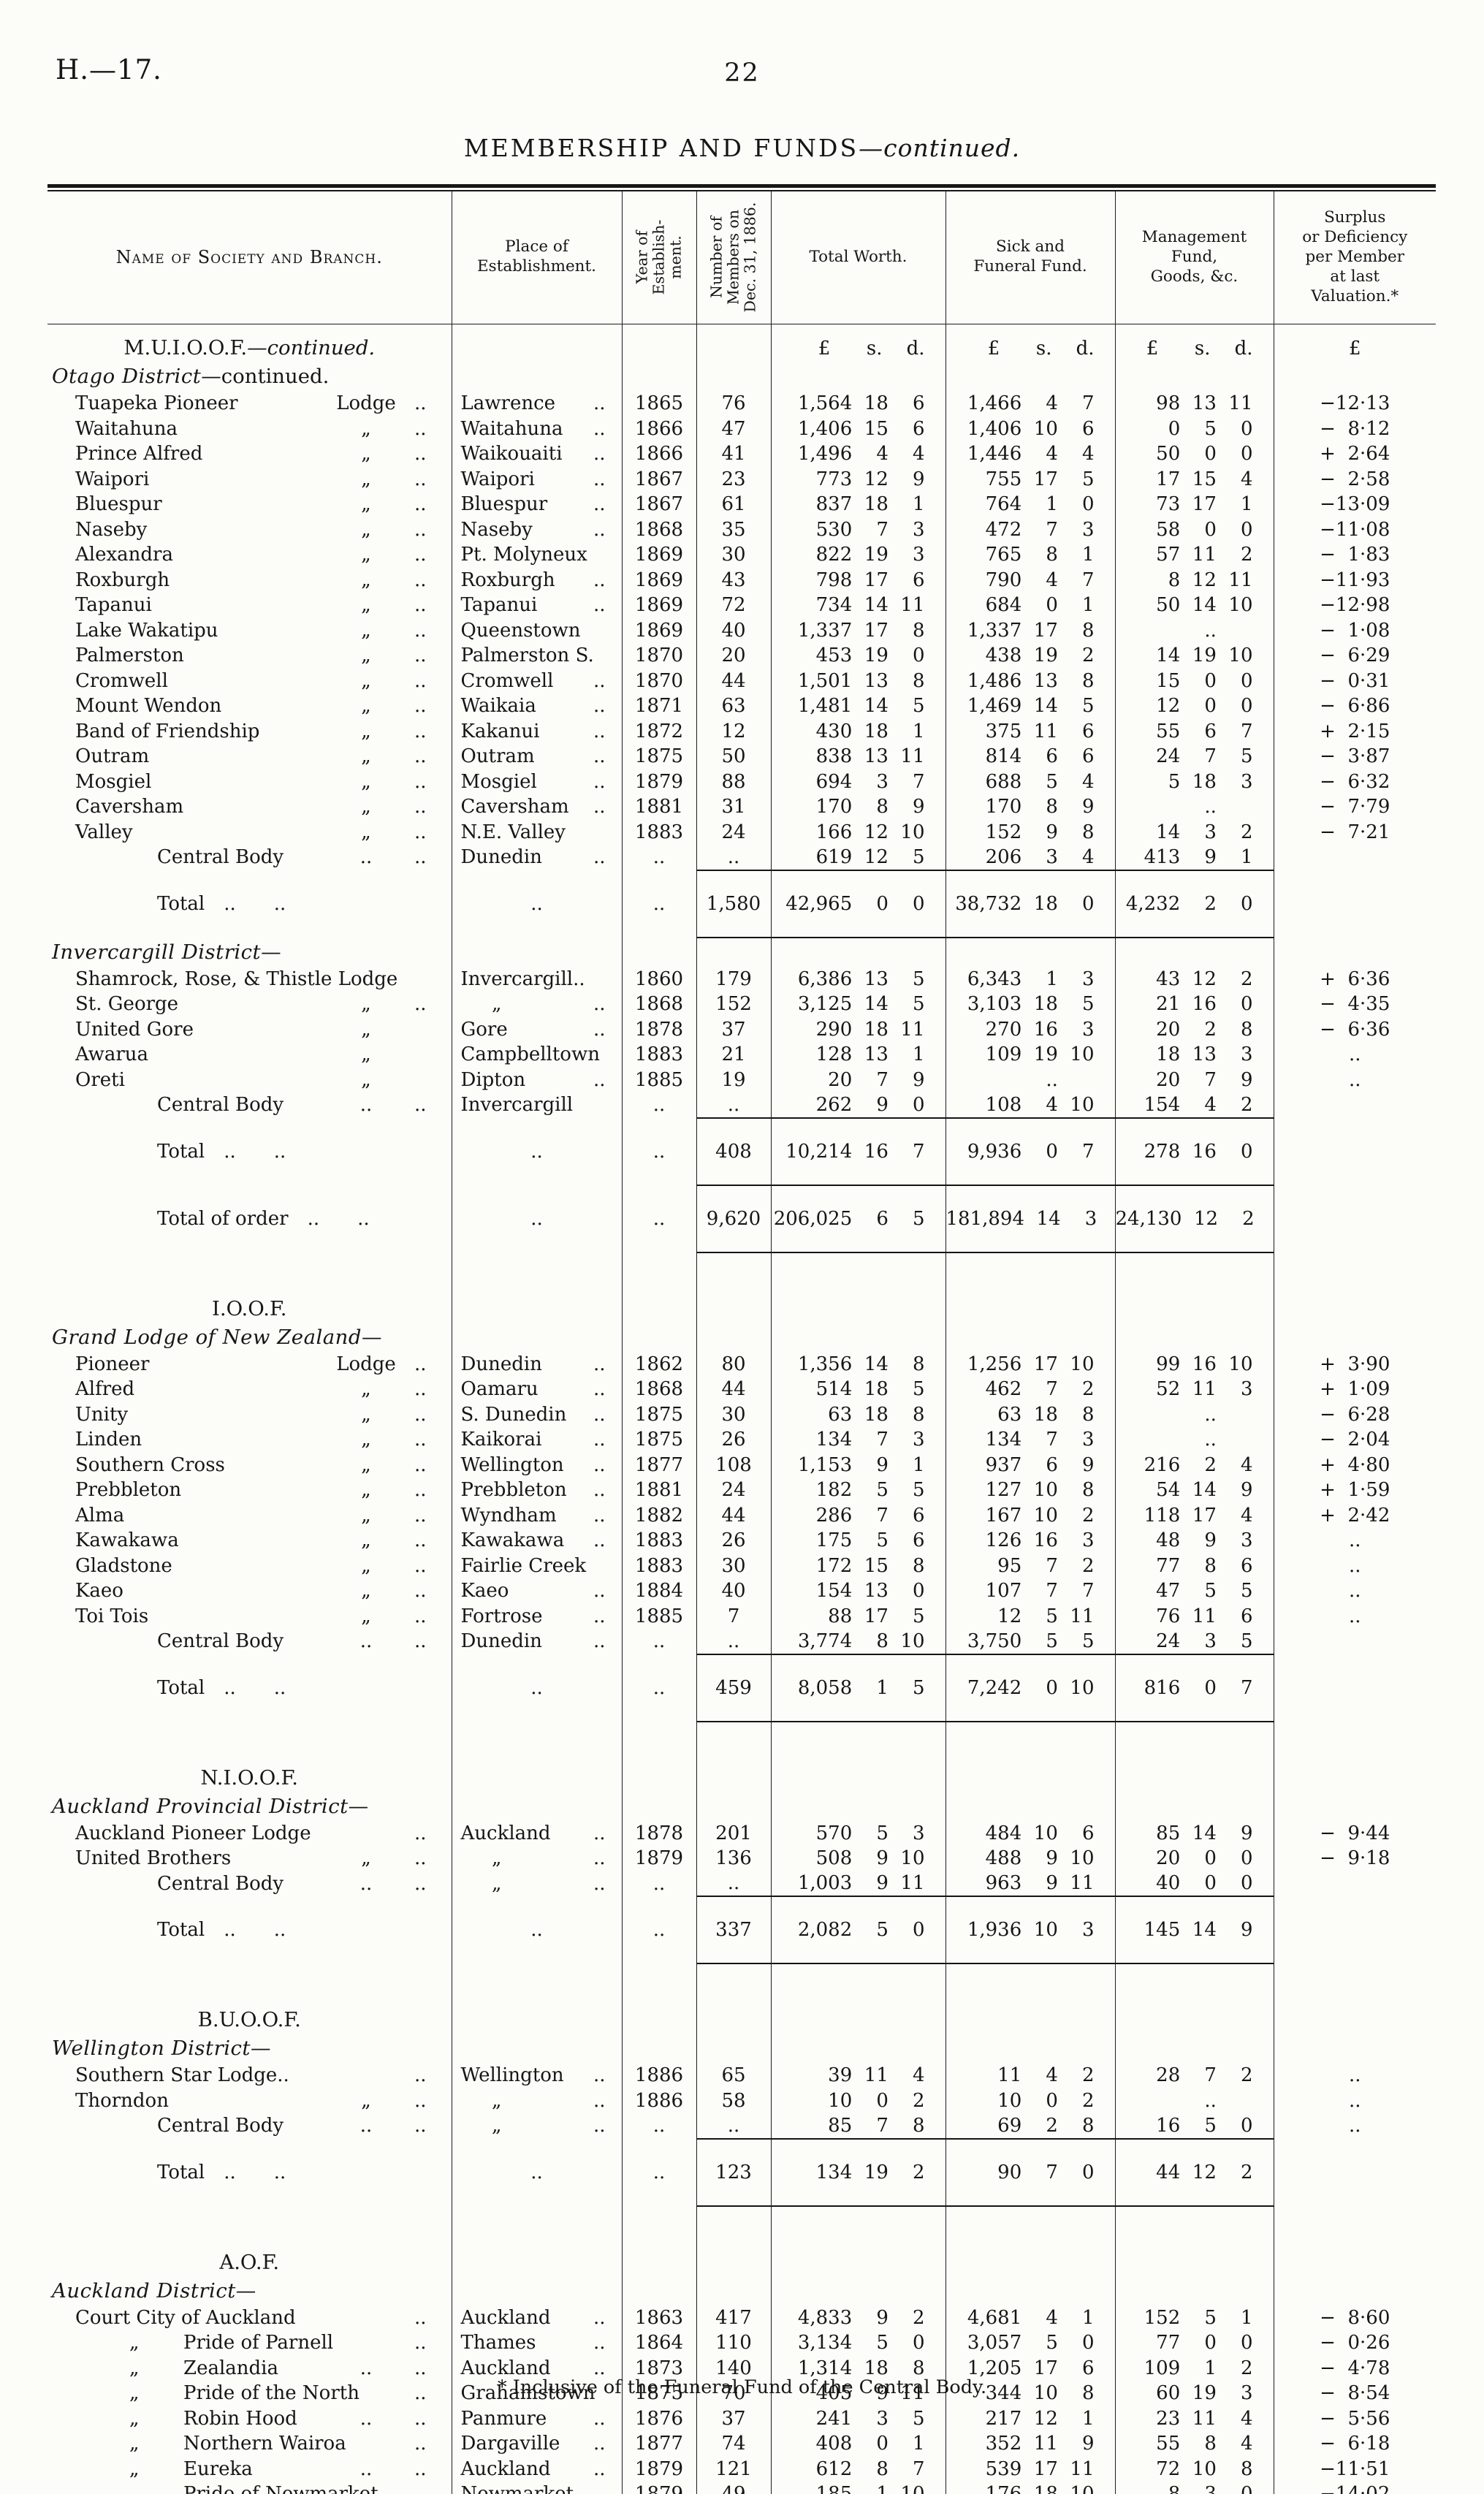 This screenshot has height=2494, width=1484. I want to click on cell-surplus: − 6·29, so click(1354, 656).